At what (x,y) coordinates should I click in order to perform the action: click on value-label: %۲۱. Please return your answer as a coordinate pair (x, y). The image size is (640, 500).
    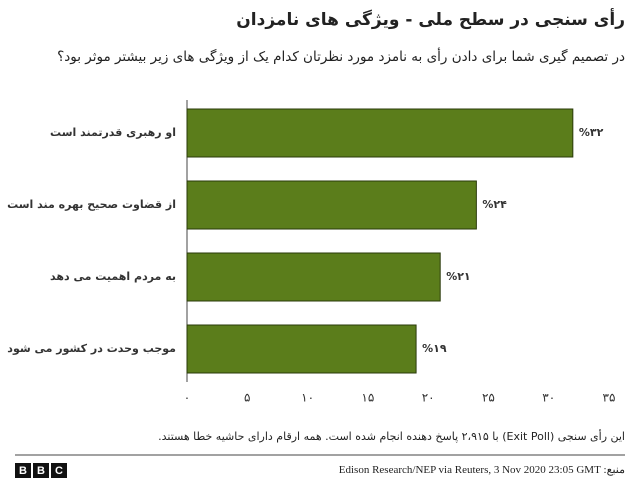
    Looking at the image, I should click on (458, 276).